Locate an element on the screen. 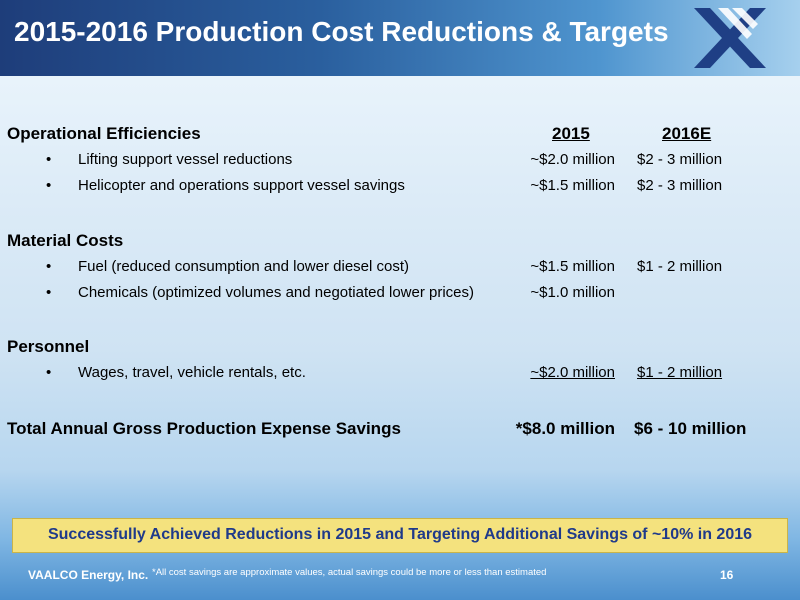 This screenshot has height=600, width=800. value-2015: ~$1.0 million is located at coordinates (572, 292).